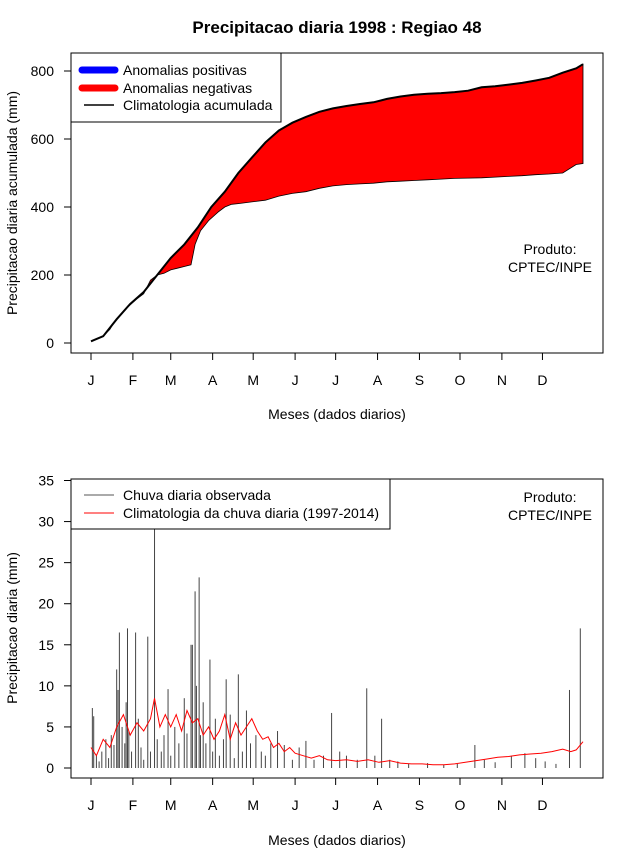  Describe the element at coordinates (337, 840) in the screenshot. I see `x-axis-label-bottom: Meses (dados diarios)` at that location.